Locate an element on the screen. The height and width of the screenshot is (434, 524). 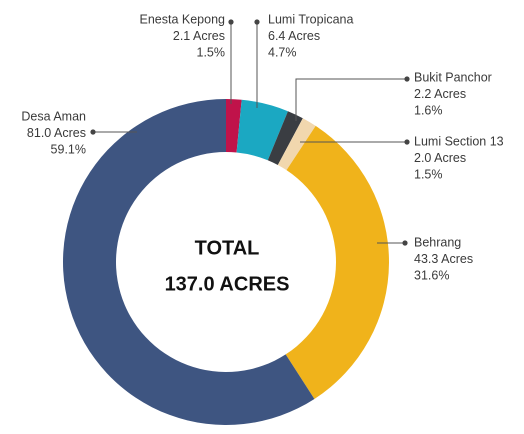
value-label: 2.0 Acres is located at coordinates (440, 158).